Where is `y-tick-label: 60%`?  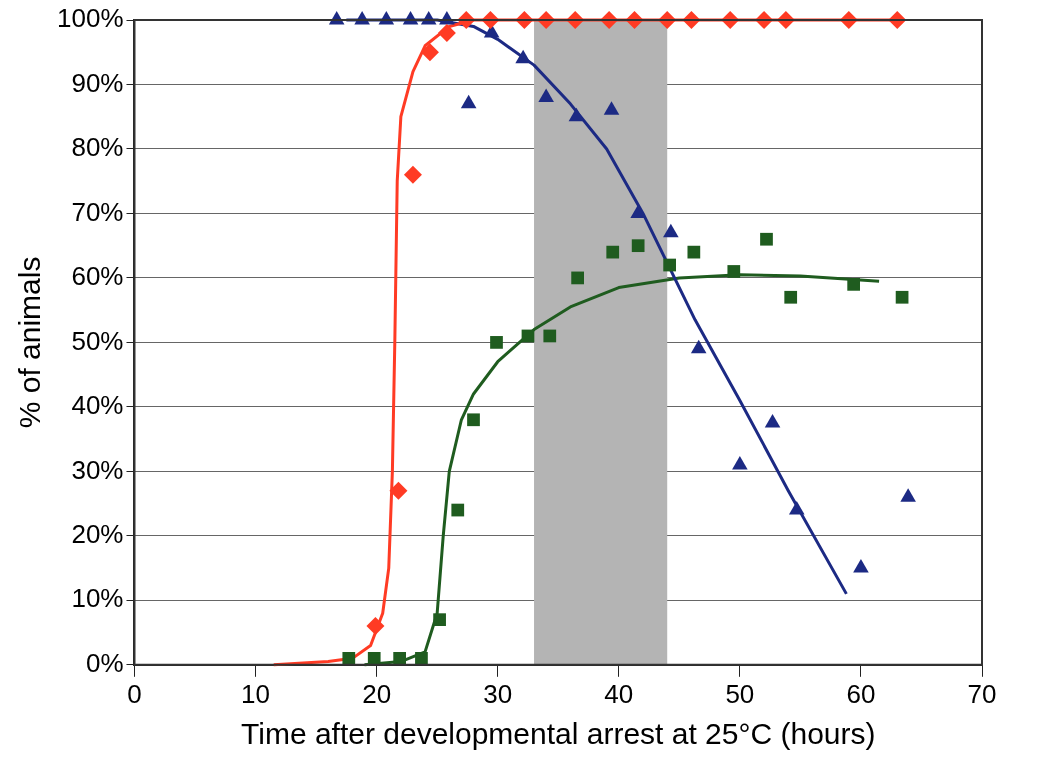 y-tick-label: 60% is located at coordinates (97, 276).